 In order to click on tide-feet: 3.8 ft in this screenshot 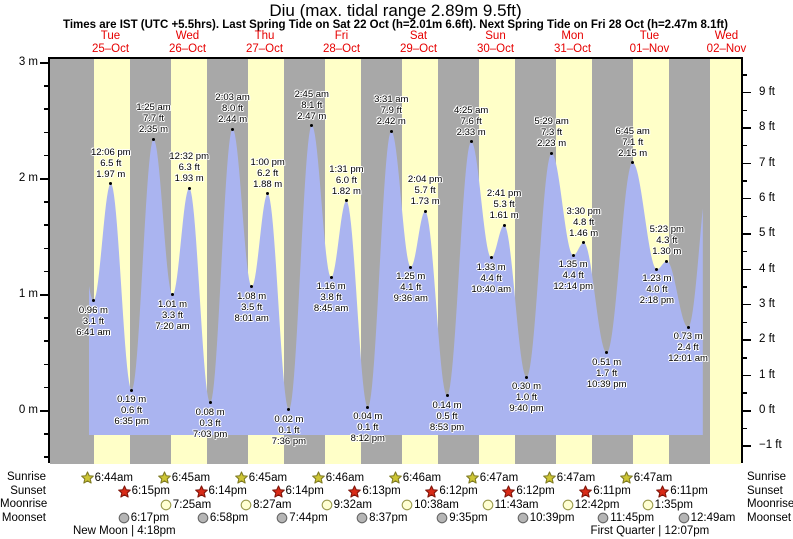, I will do `click(331, 298)`.